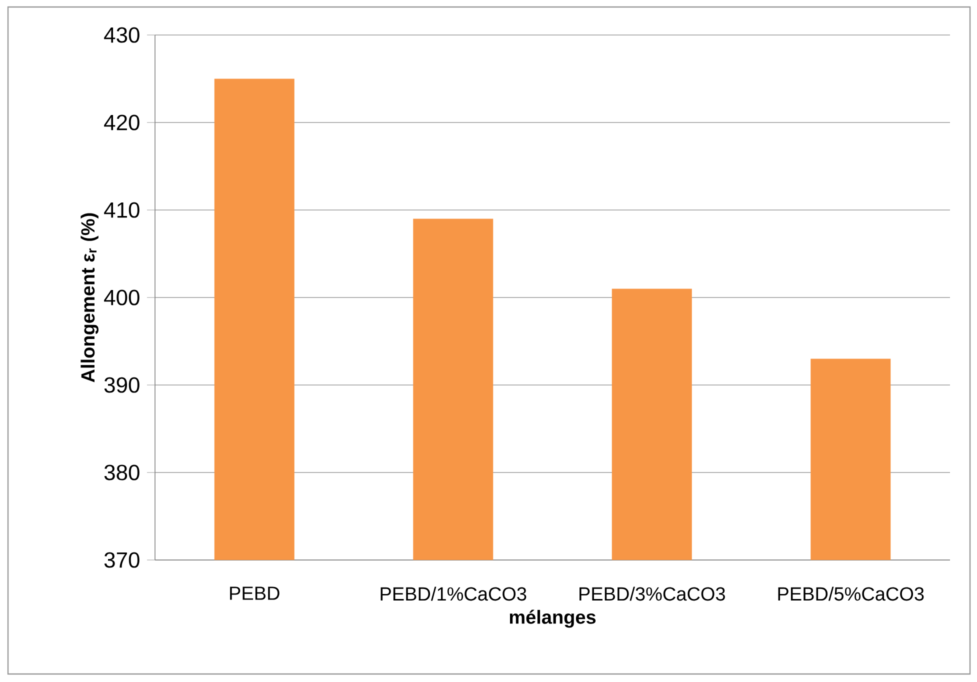 The width and height of the screenshot is (977, 682). What do you see at coordinates (122, 385) in the screenshot?
I see `y-tick-label: 390` at bounding box center [122, 385].